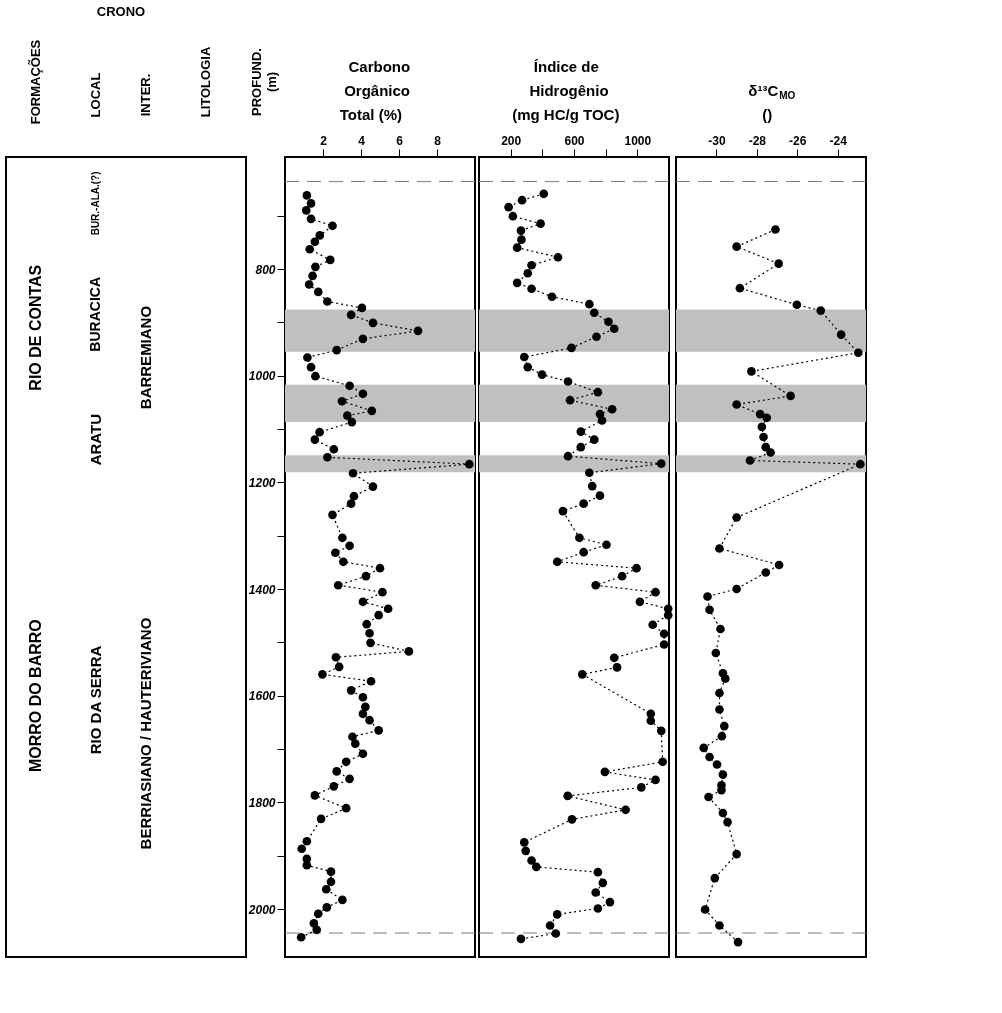  Describe the element at coordinates (145, 95) in the screenshot. I see `text: INTER.` at that location.